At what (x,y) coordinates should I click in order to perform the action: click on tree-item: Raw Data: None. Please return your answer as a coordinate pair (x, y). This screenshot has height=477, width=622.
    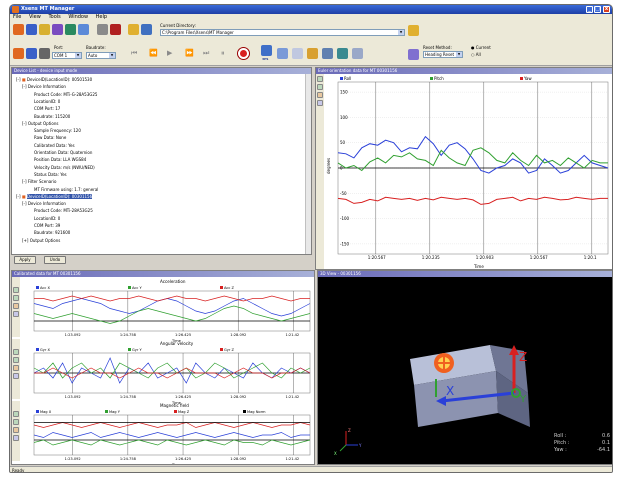
    Looking at the image, I should click on (50, 137).